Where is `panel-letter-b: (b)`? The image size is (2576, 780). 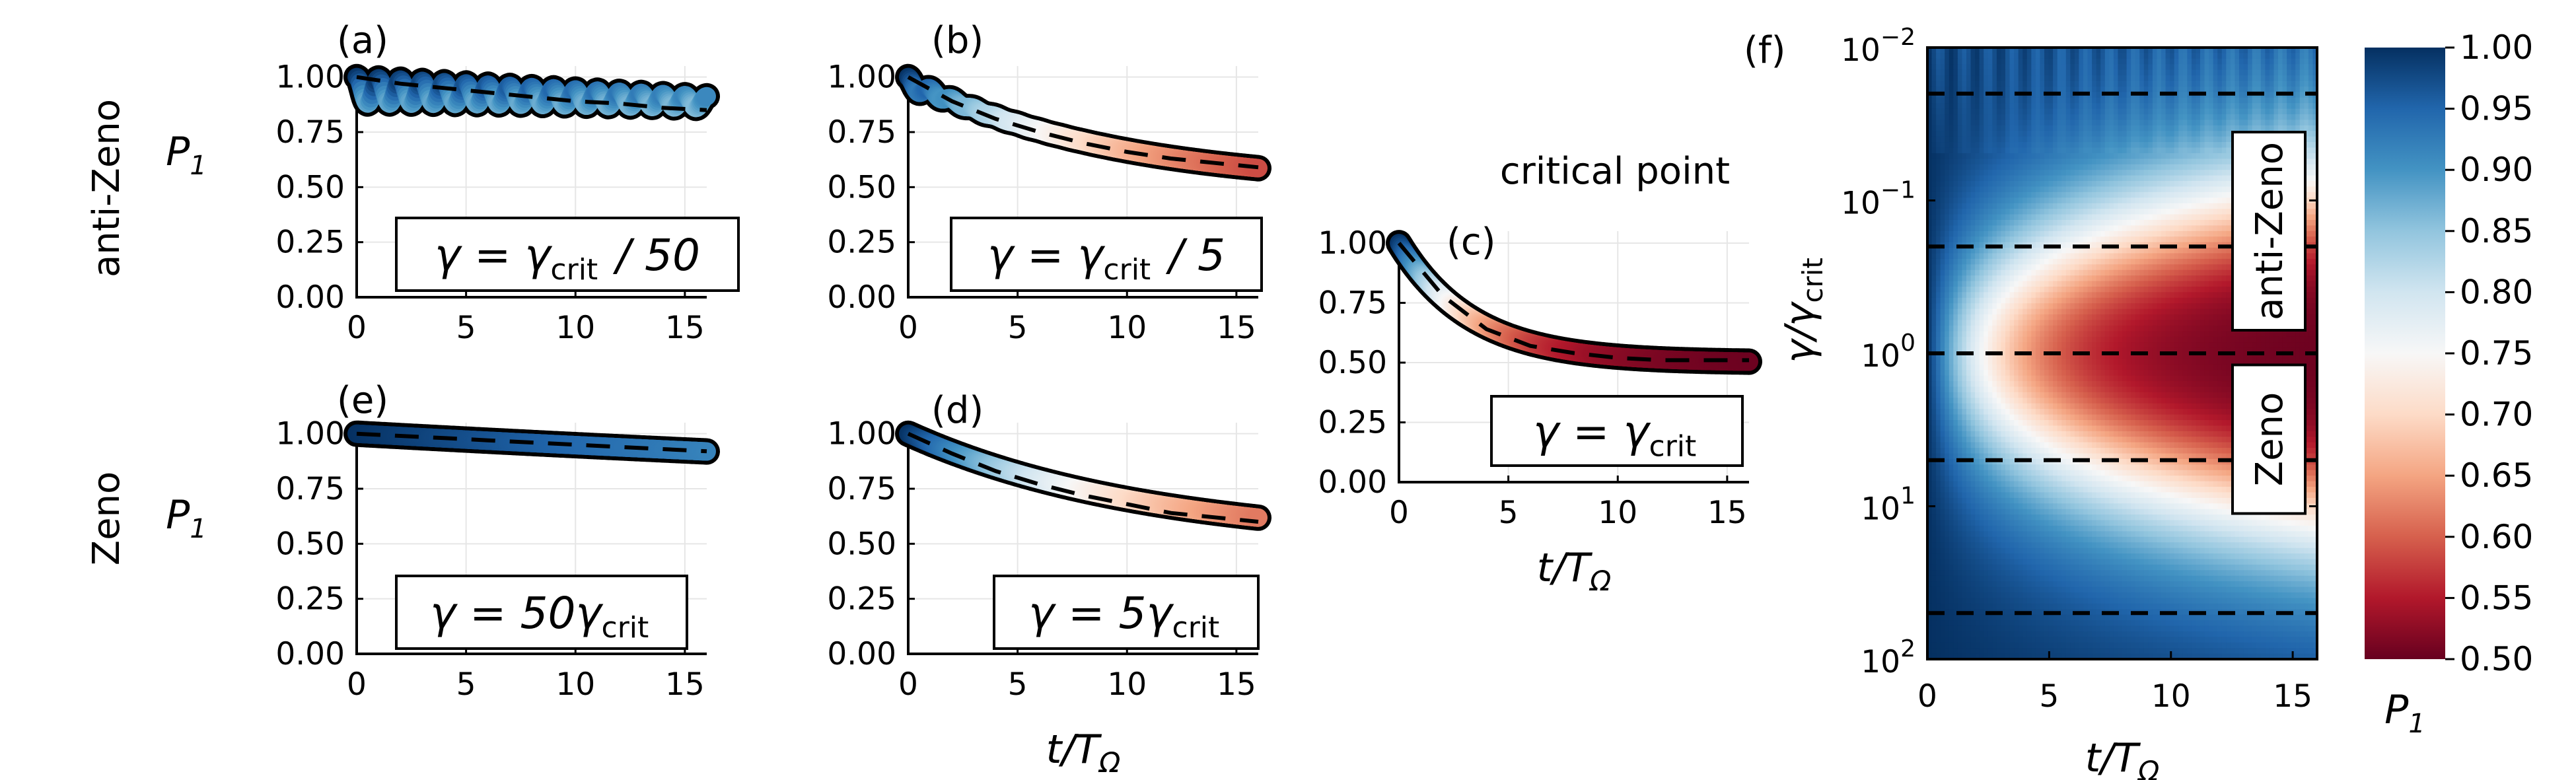
panel-letter-b: (b) is located at coordinates (957, 40).